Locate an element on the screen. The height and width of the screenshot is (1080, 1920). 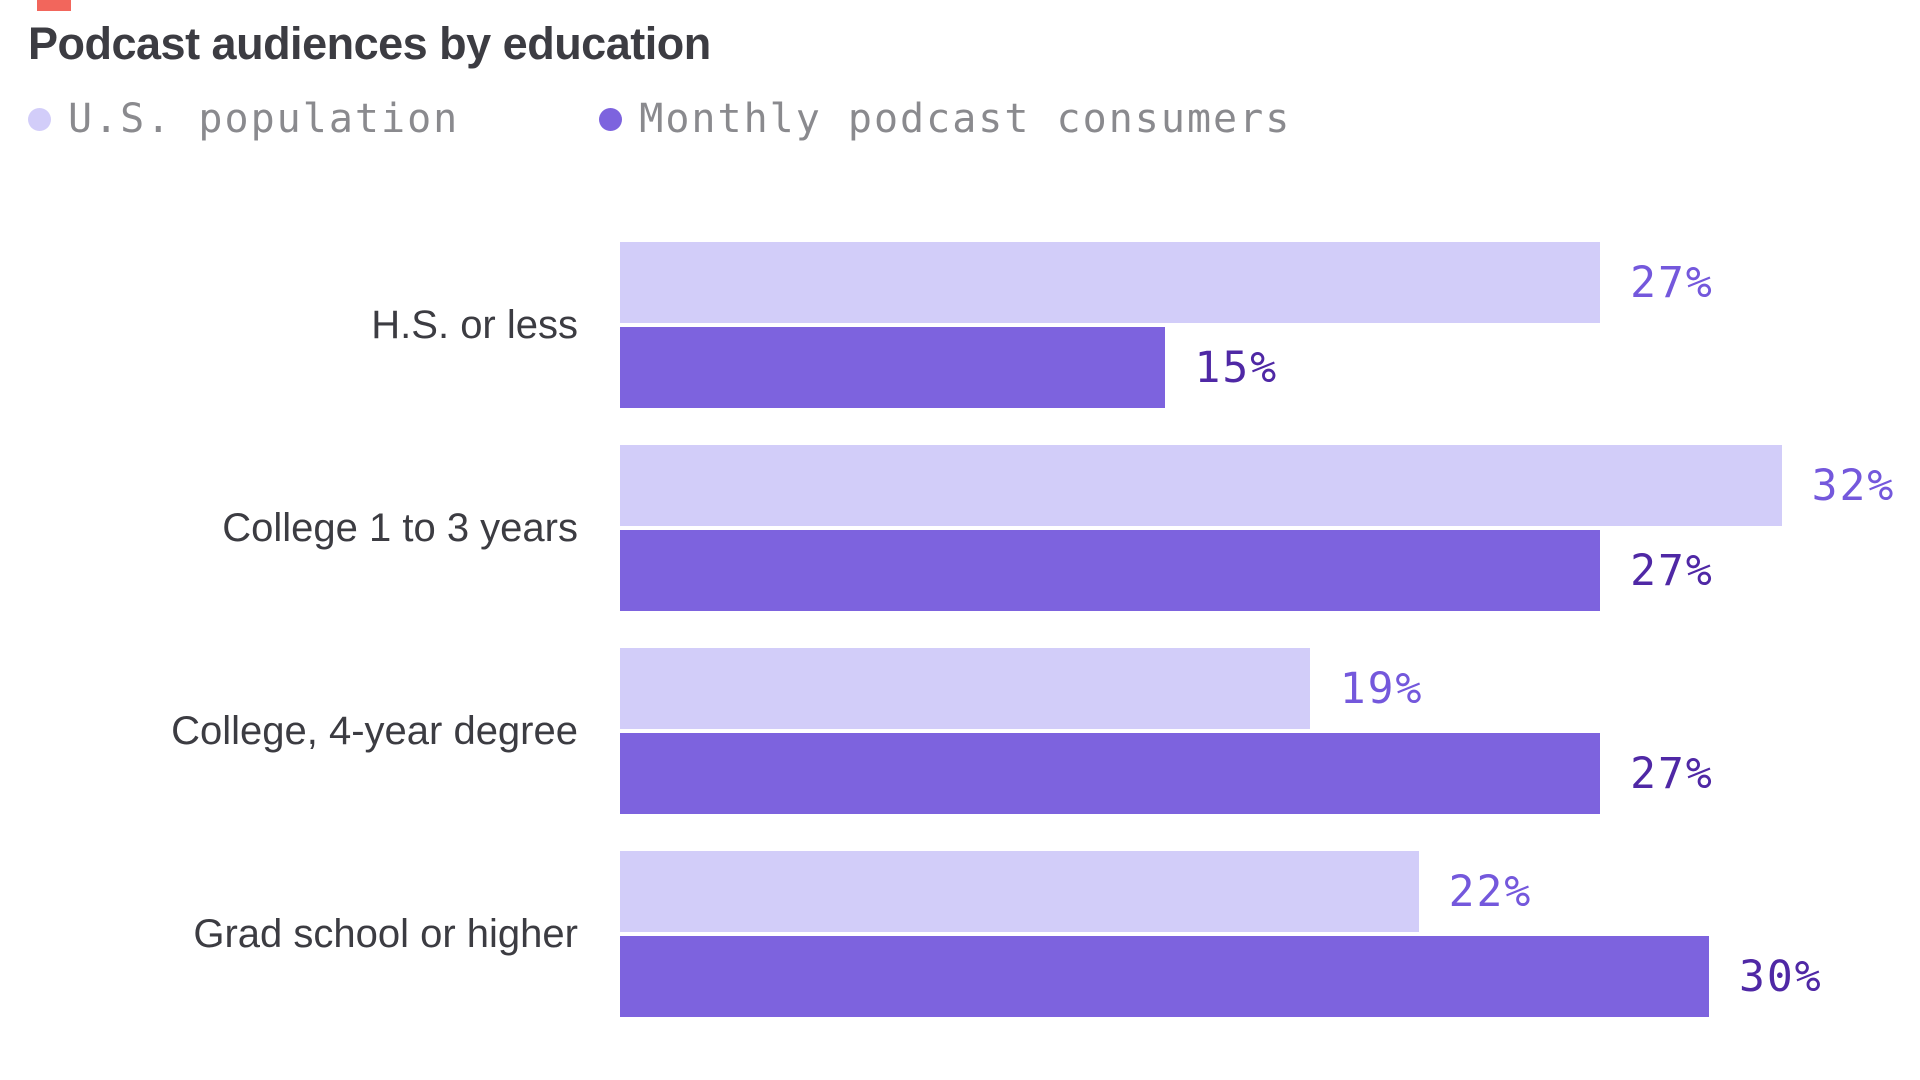
chart-title: Podcast audiences by education is located at coordinates (369, 43).